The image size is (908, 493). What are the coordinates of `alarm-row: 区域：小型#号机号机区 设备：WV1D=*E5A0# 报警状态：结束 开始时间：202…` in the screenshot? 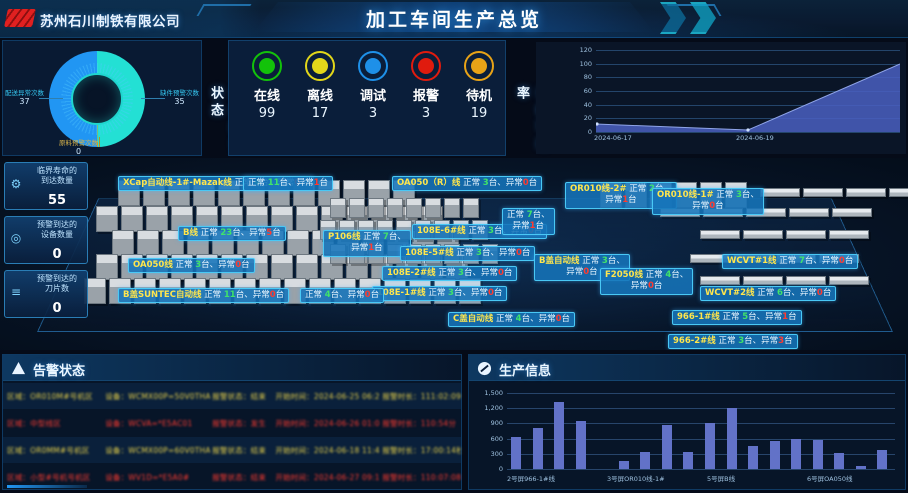 It's located at (232, 477).